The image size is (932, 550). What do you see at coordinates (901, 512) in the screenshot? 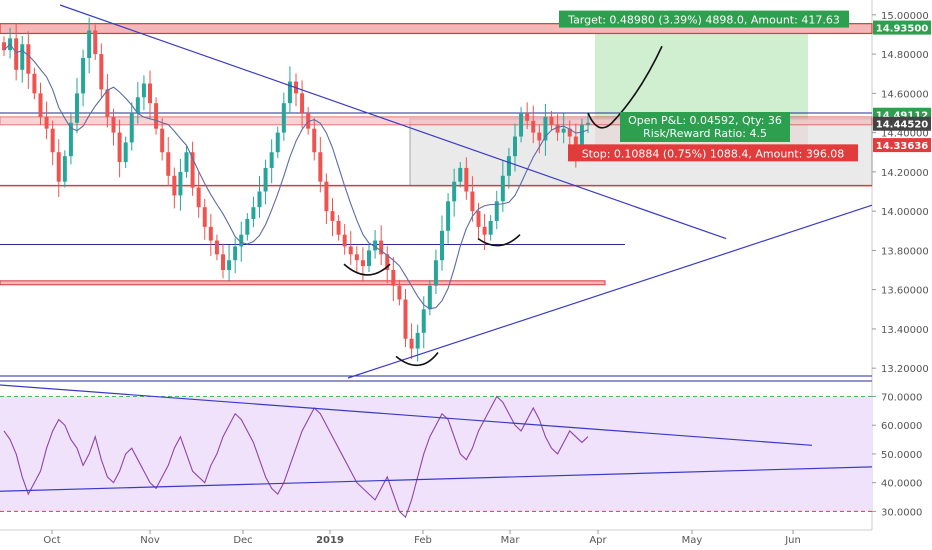
I see `rsi-tick-label: 30.0000` at bounding box center [901, 512].